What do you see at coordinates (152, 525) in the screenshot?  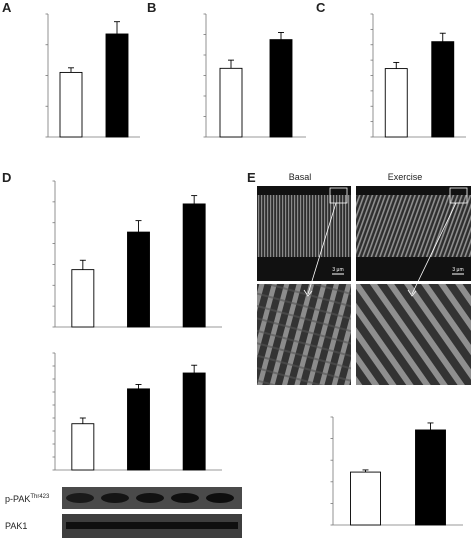 I see `blot-pak1-strip` at bounding box center [152, 525].